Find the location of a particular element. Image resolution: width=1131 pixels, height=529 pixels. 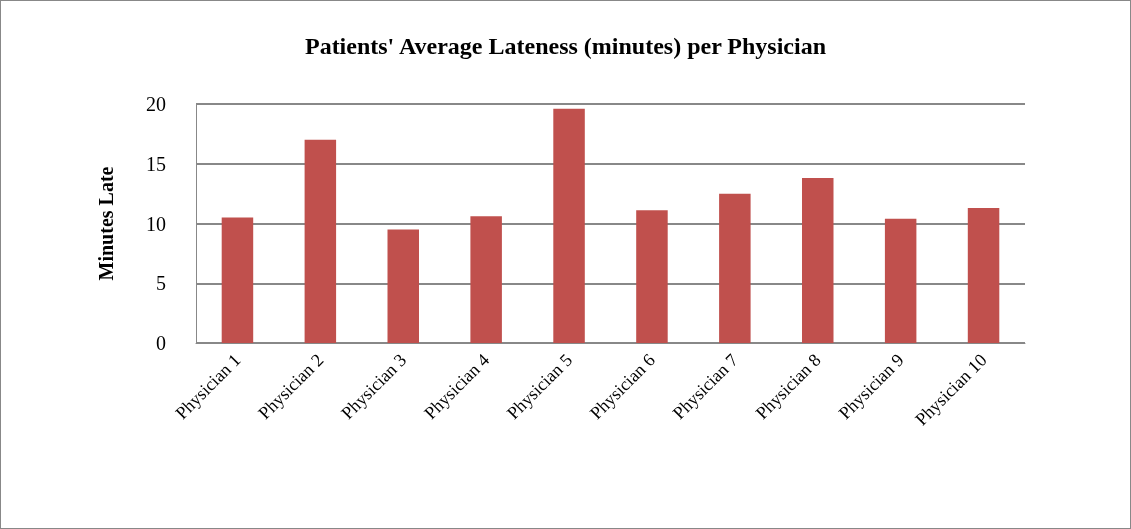

y-tick-label: 5 is located at coordinates (161, 283).